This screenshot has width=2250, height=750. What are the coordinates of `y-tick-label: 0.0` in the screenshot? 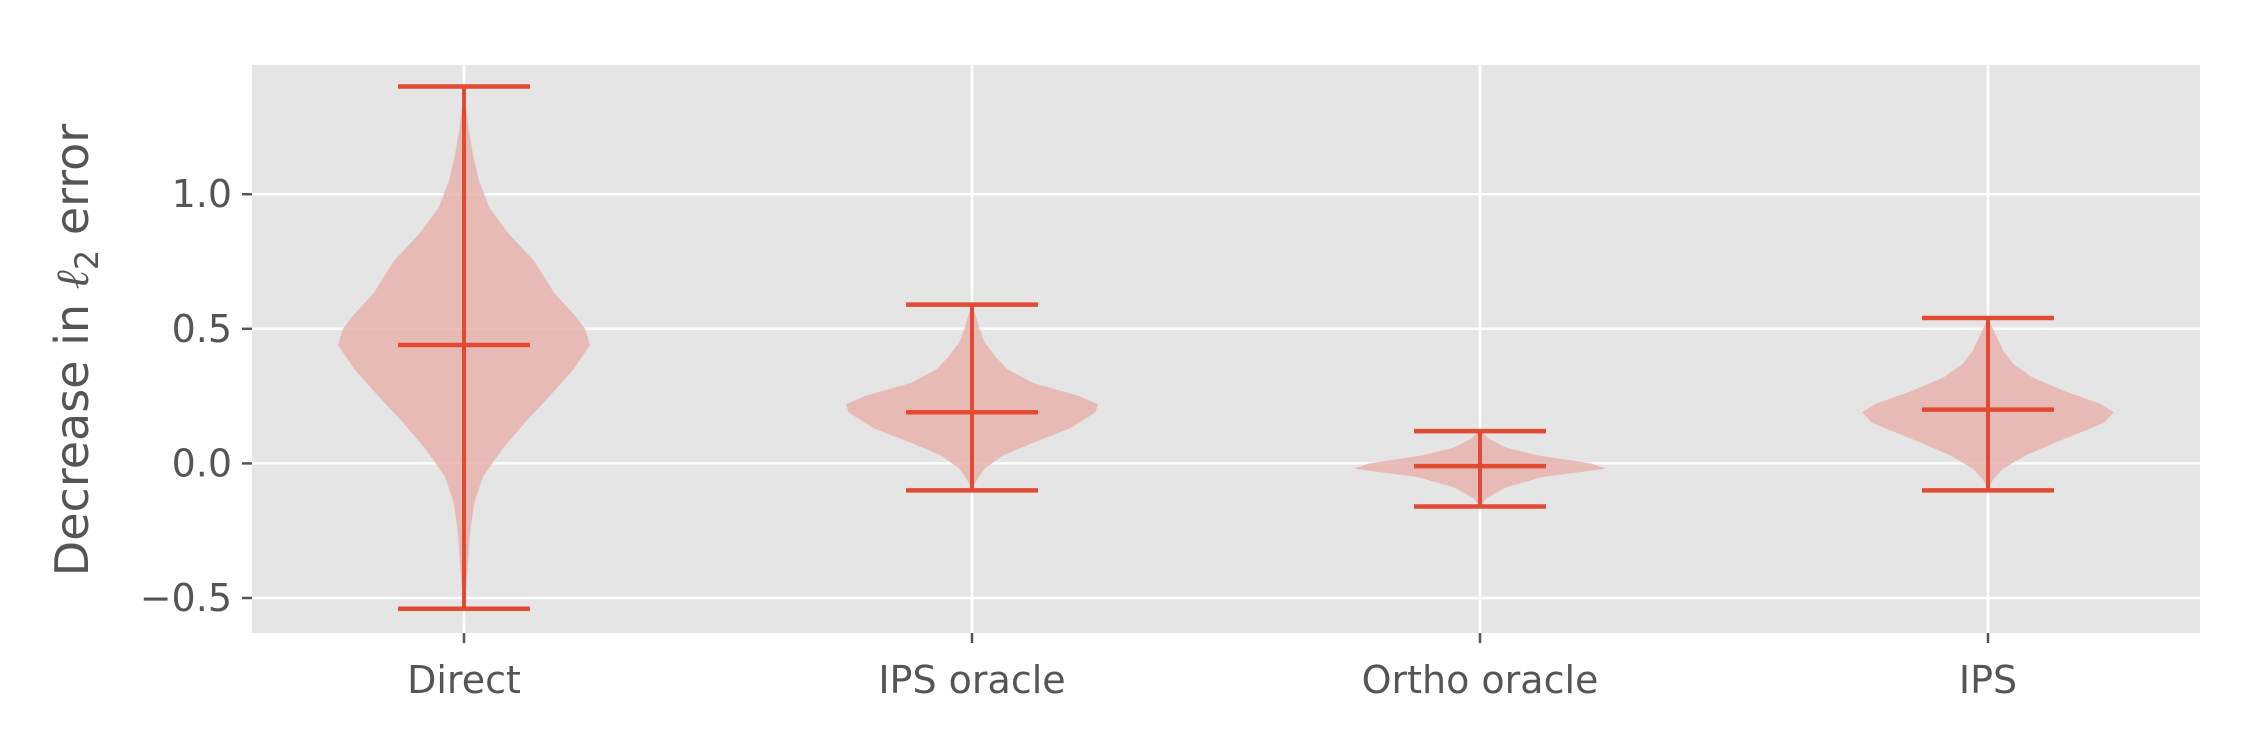 It's located at (202, 463).